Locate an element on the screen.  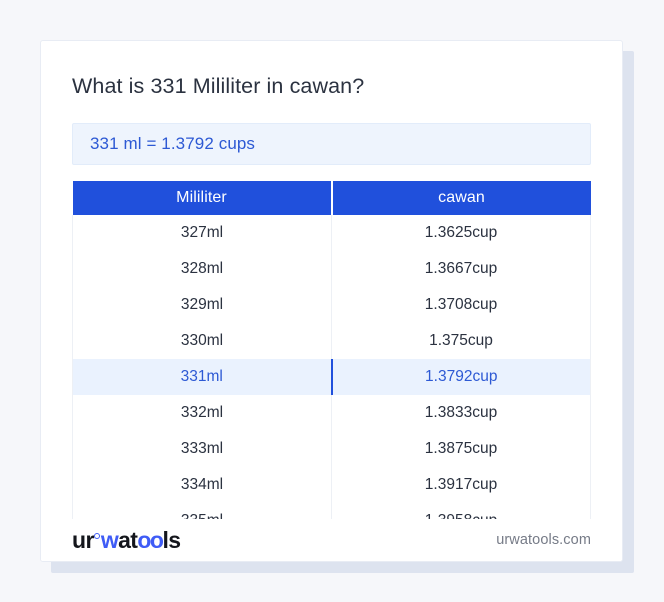
table-row: 327ml 1.3625cup is located at coordinates (331, 232).